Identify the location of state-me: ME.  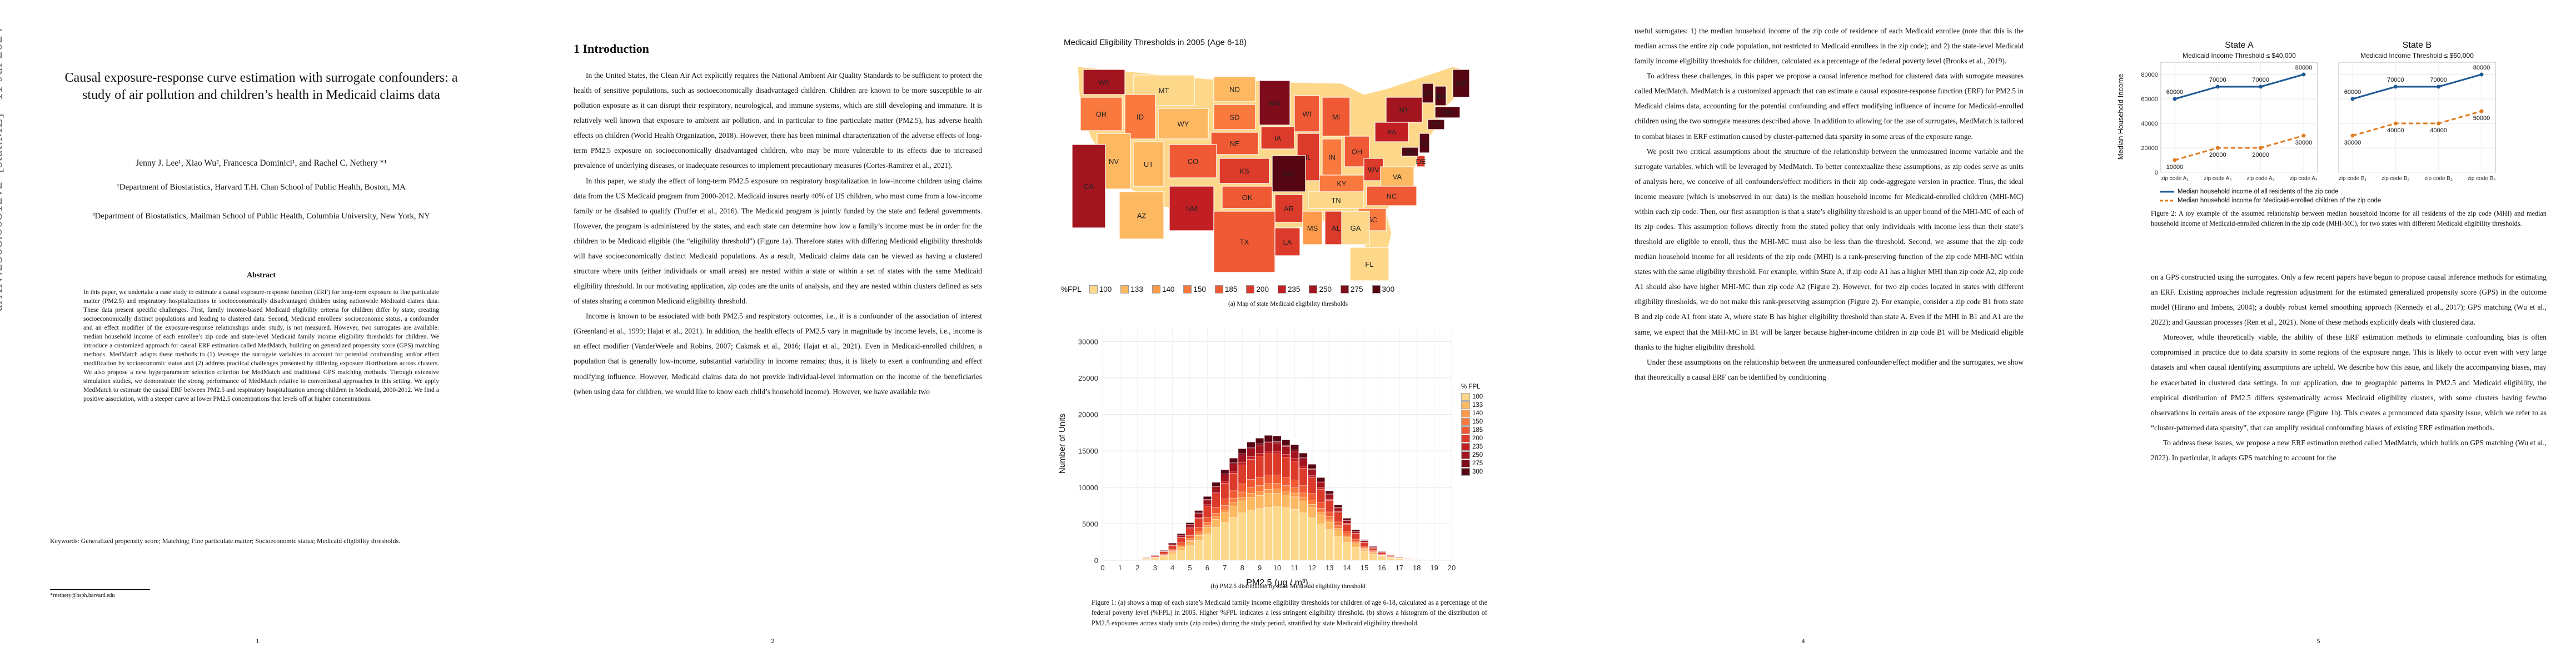
(1461, 83).